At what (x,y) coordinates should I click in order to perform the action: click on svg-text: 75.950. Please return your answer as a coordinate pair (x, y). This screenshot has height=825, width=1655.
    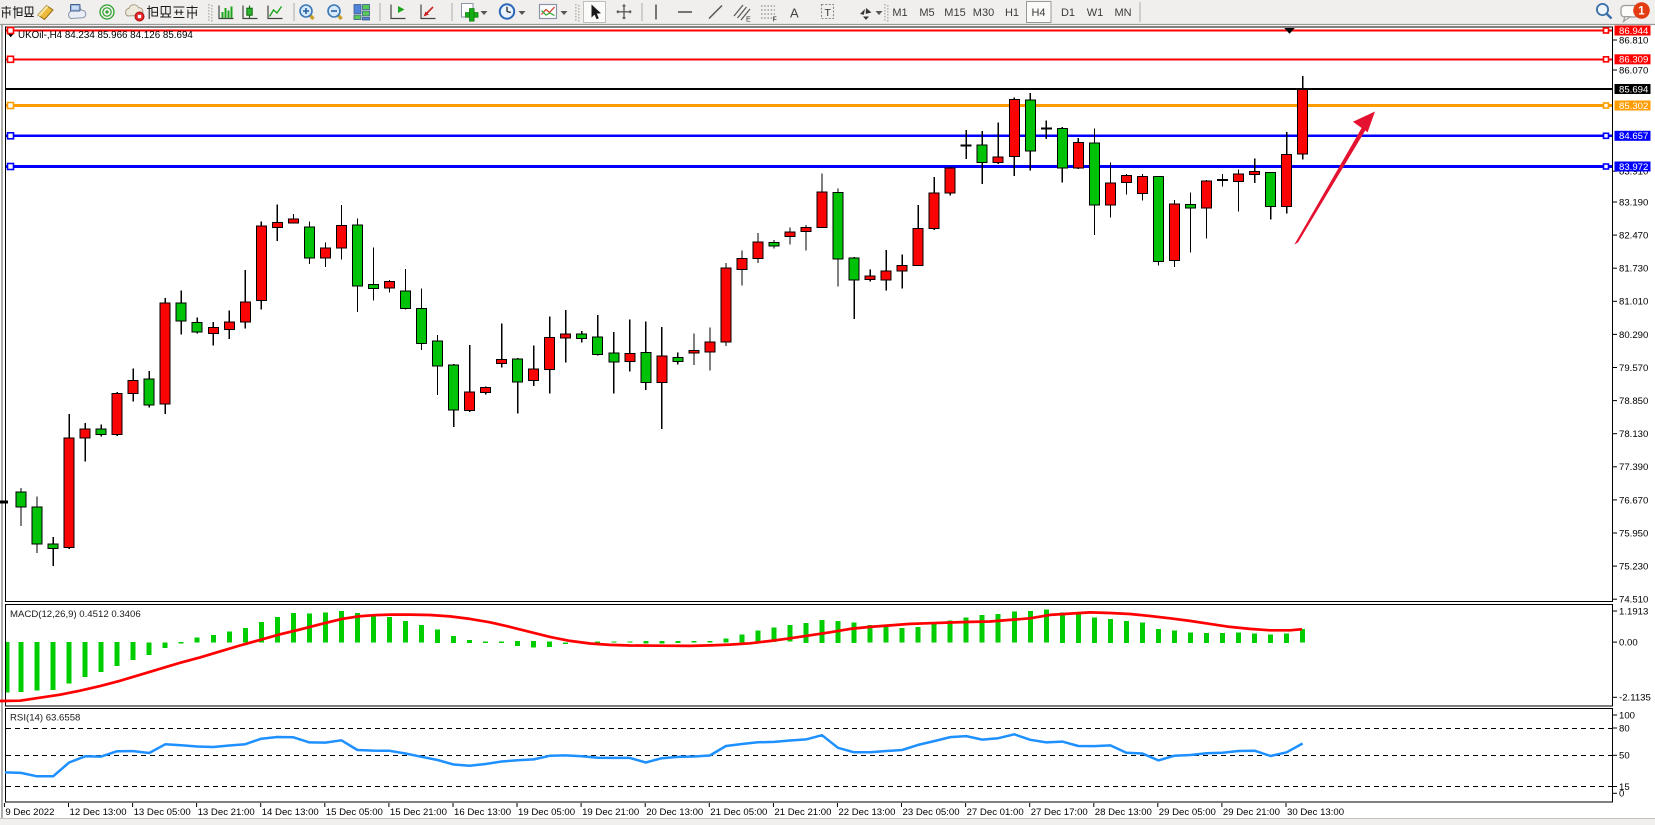
    Looking at the image, I should click on (1633, 533).